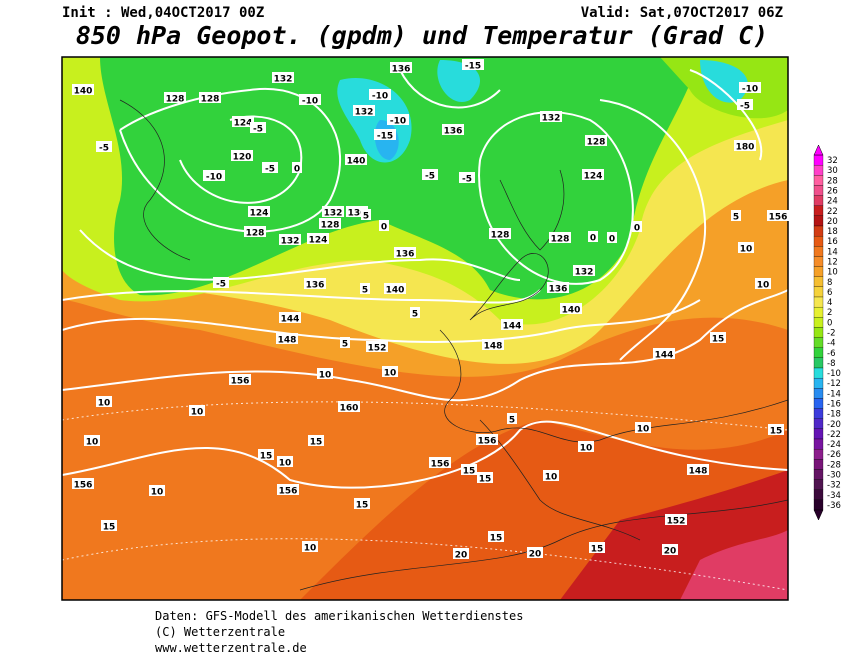  I want to click on valid-time: Valid: Sat,07OCT2017 06Z, so click(682, 13).